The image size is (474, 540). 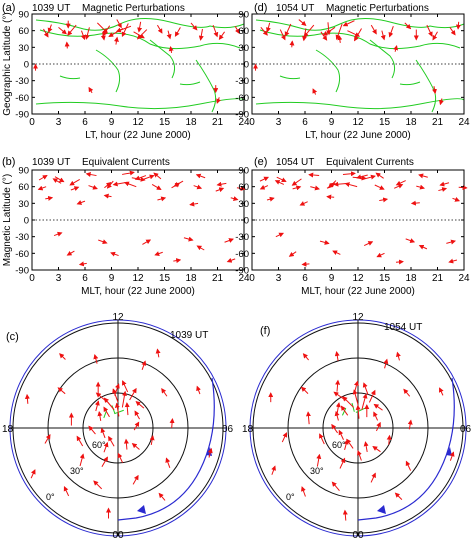 What do you see at coordinates (22, 254) in the screenshot?
I see `panel-b-y-tick-label--60: -60` at bounding box center [22, 254].